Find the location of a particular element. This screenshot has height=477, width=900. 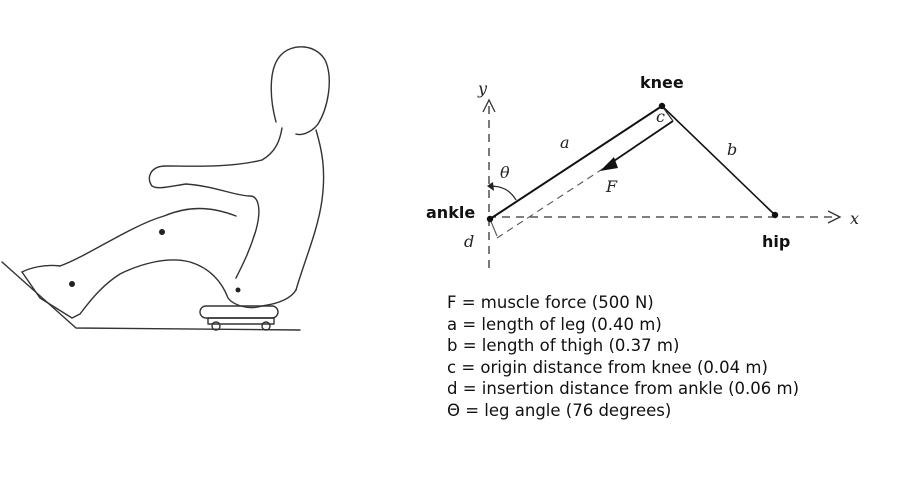

d-label: d is located at coordinates (469, 241).